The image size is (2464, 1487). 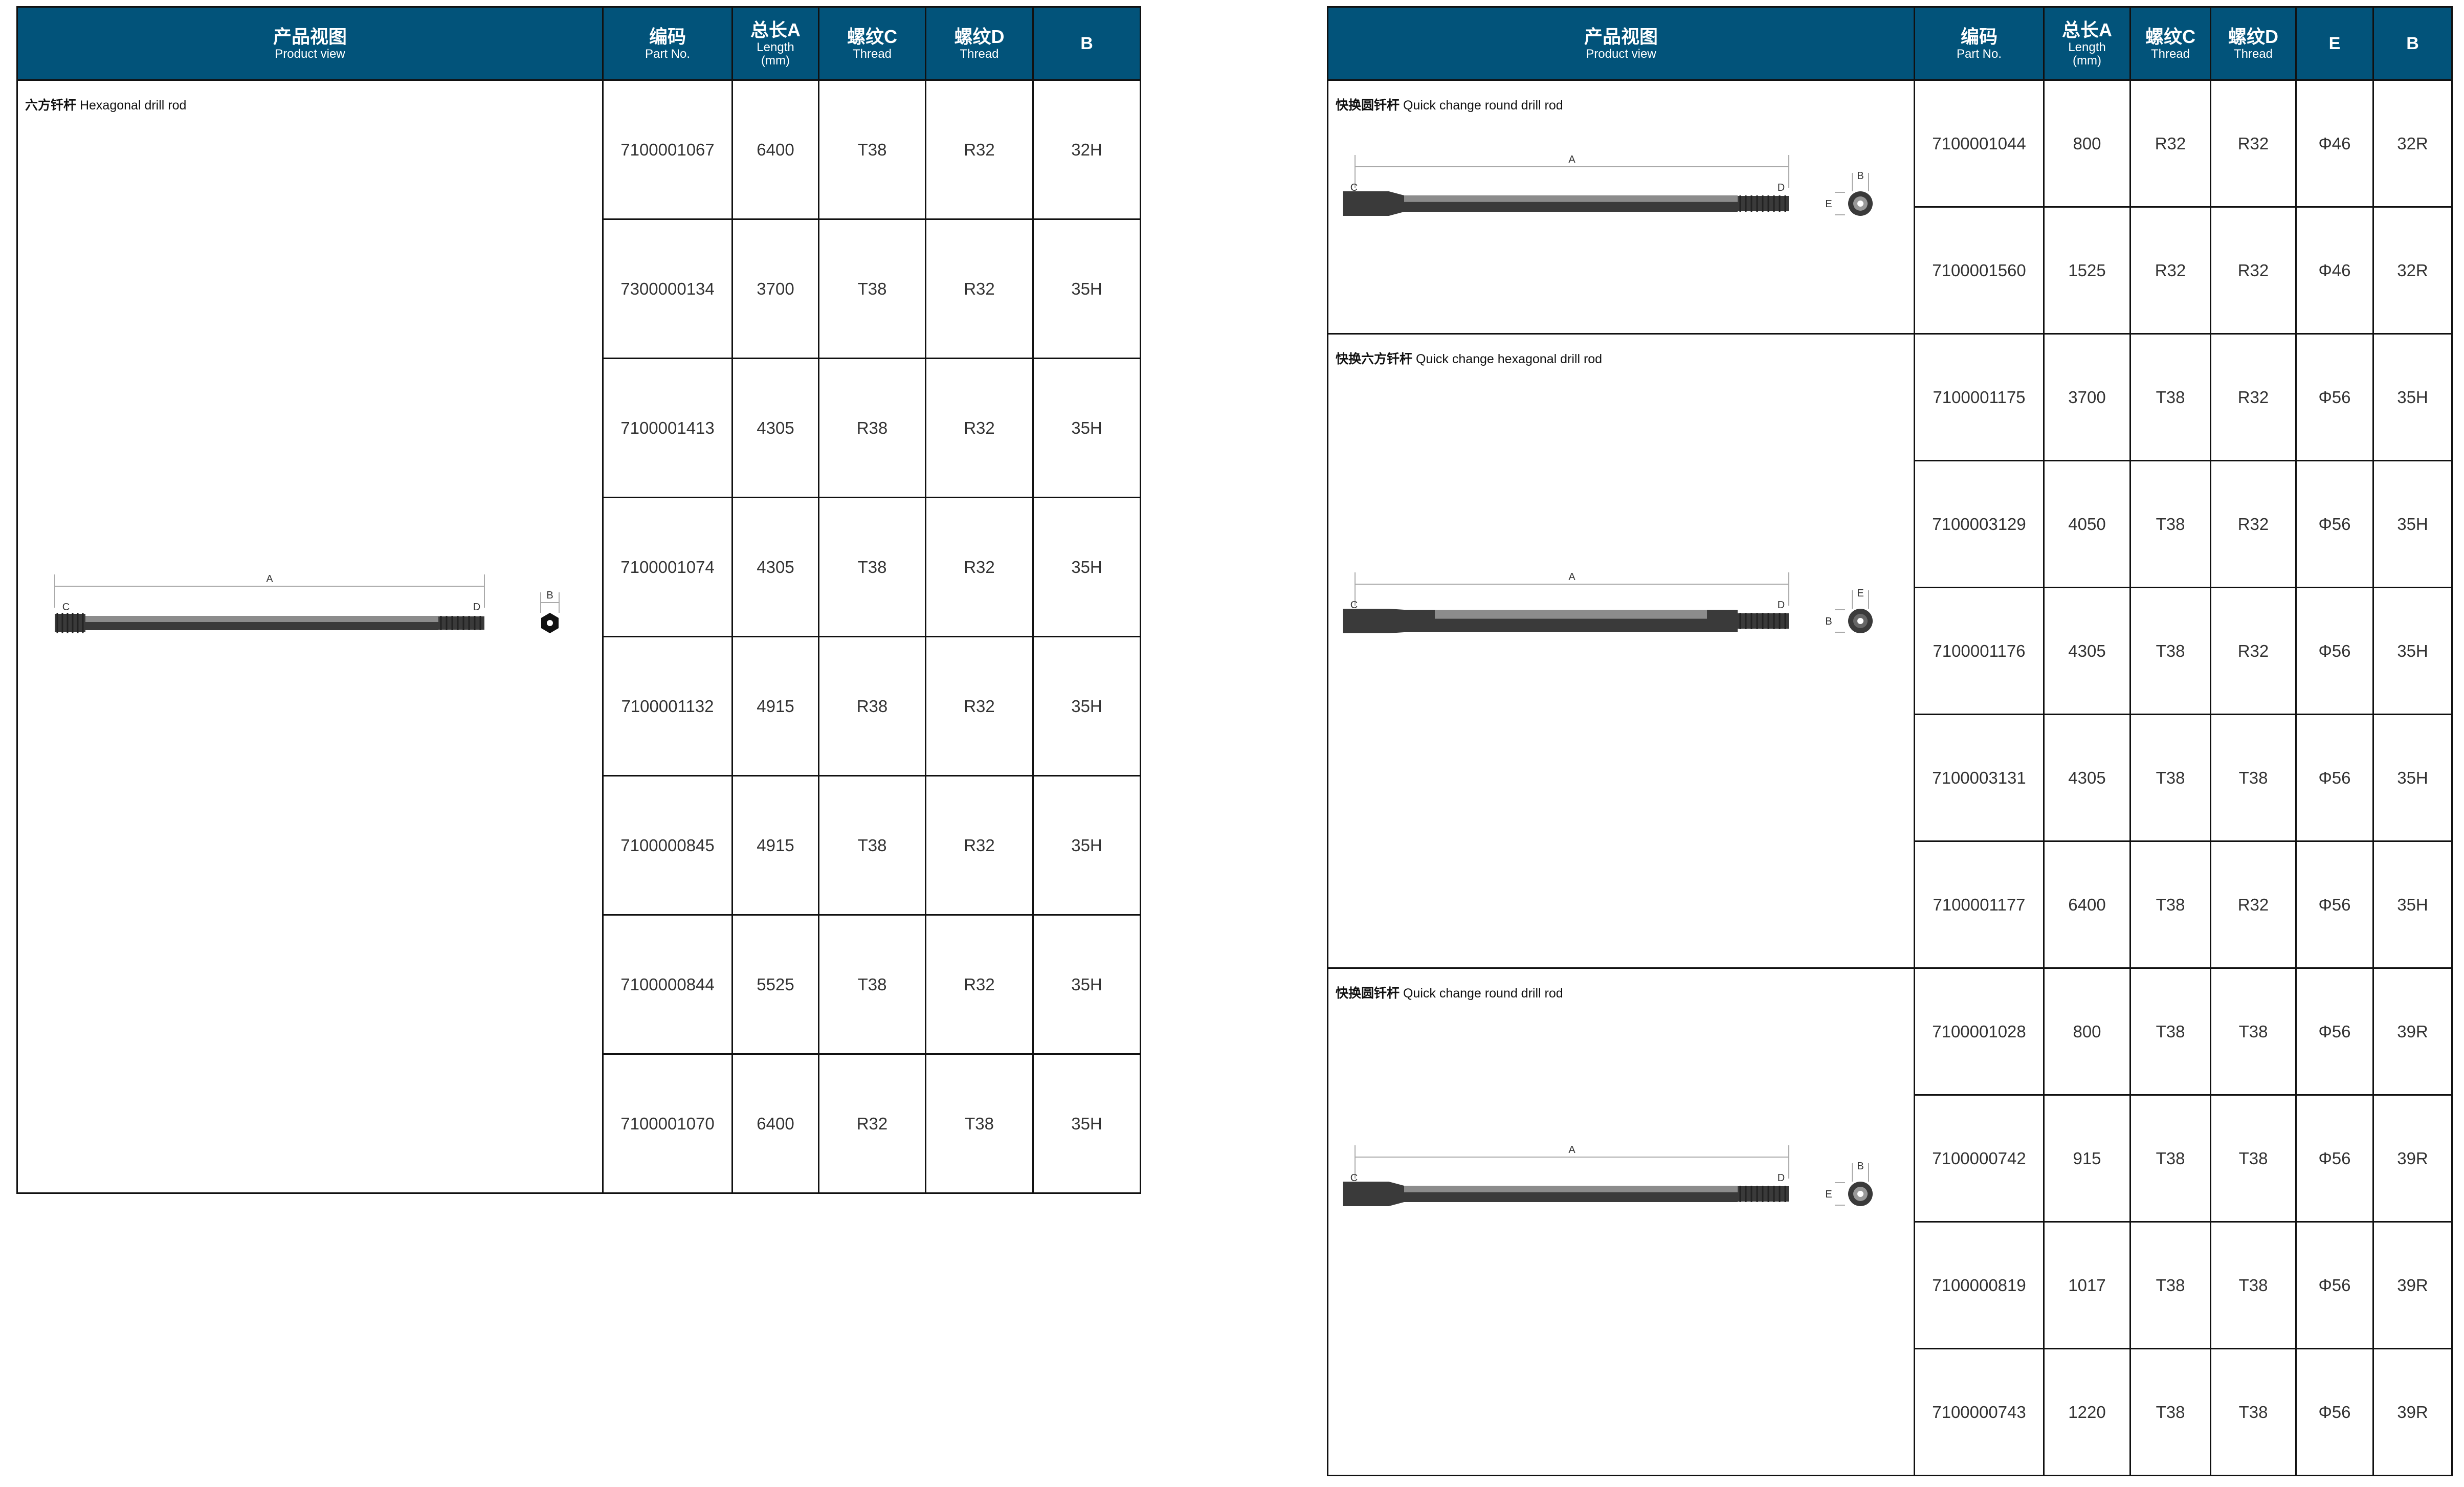 I want to click on table-cell: 7100001177, so click(x=1980, y=904).